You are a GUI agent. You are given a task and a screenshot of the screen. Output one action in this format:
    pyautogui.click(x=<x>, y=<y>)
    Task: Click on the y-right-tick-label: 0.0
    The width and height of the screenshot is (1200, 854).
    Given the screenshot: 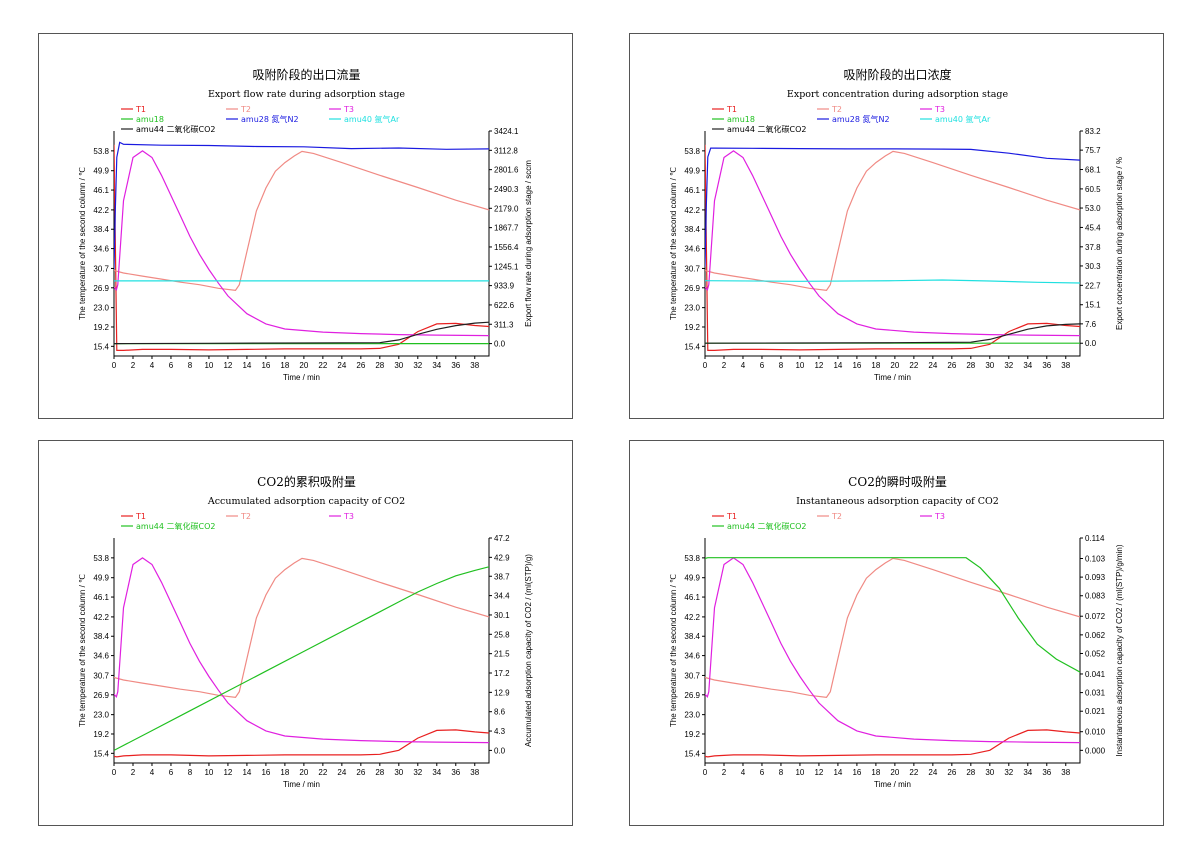 What is the action you would take?
    pyautogui.click(x=500, y=750)
    